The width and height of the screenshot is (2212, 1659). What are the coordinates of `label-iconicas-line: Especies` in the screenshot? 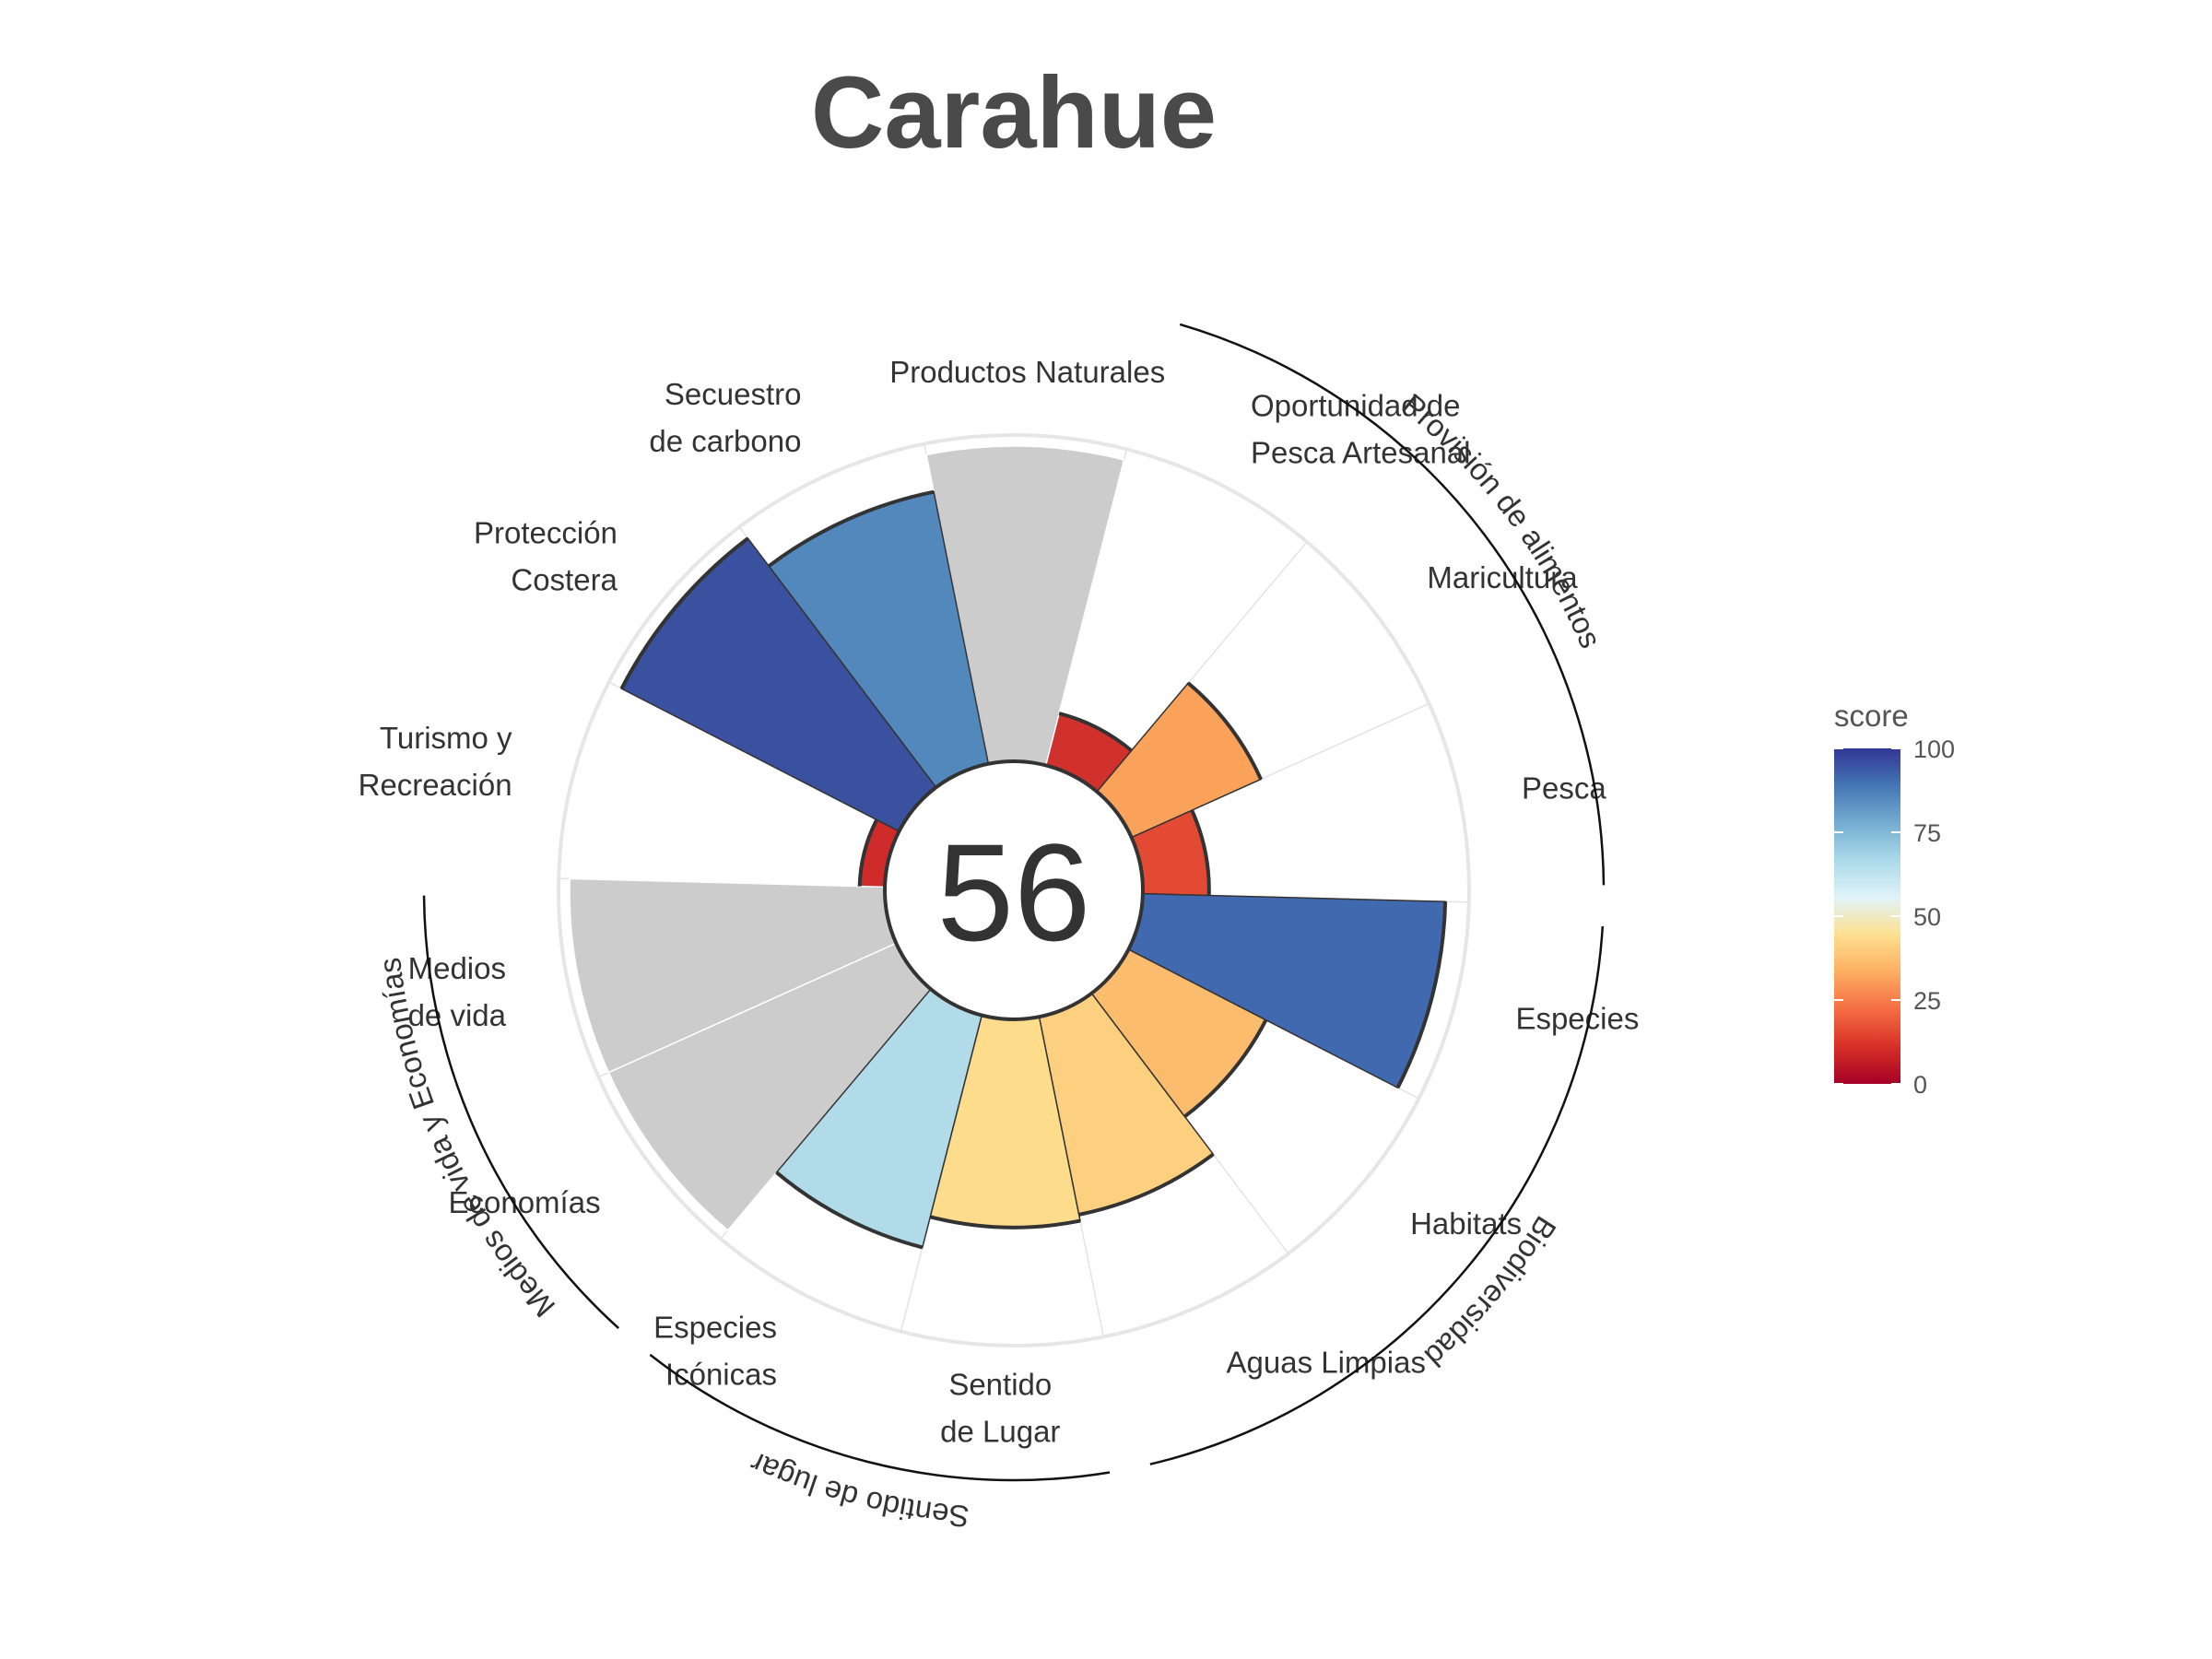 It's located at (715, 1327).